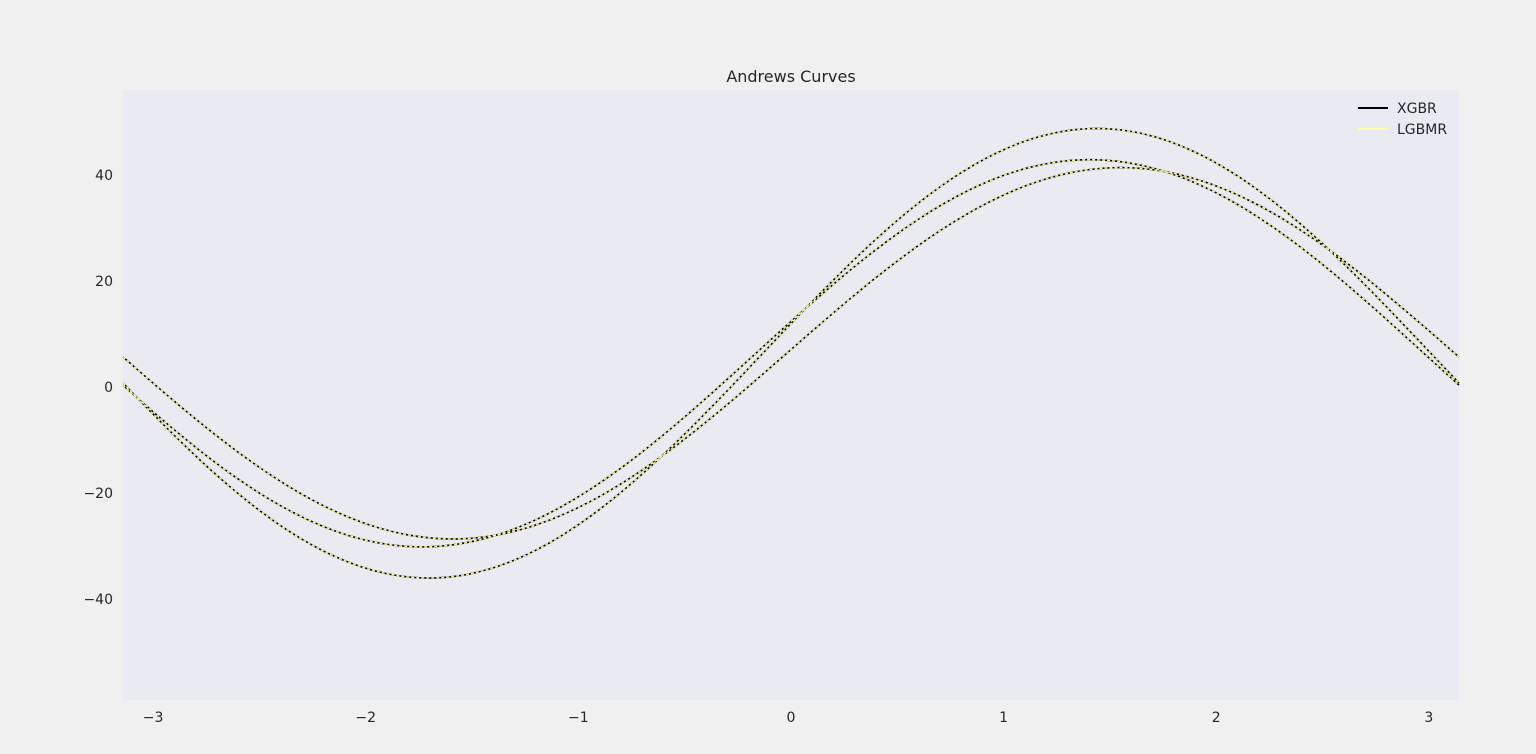 Image resolution: width=1536 pixels, height=754 pixels. Describe the element at coordinates (1428, 718) in the screenshot. I see `x-tick-label: 3` at that location.